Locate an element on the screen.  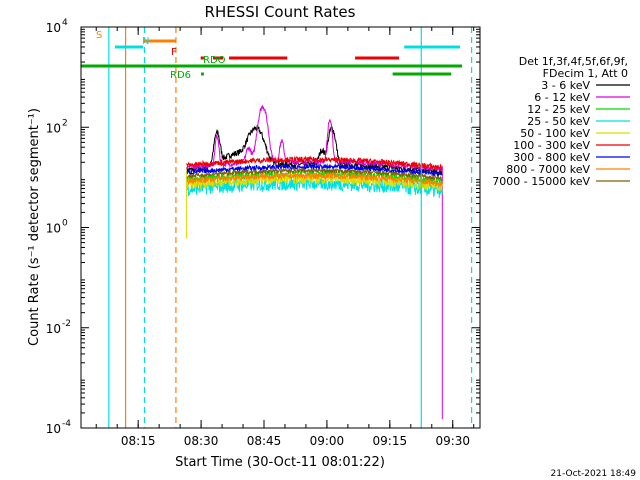
x-tick-label-3: 09:00 is located at coordinates (327, 441).